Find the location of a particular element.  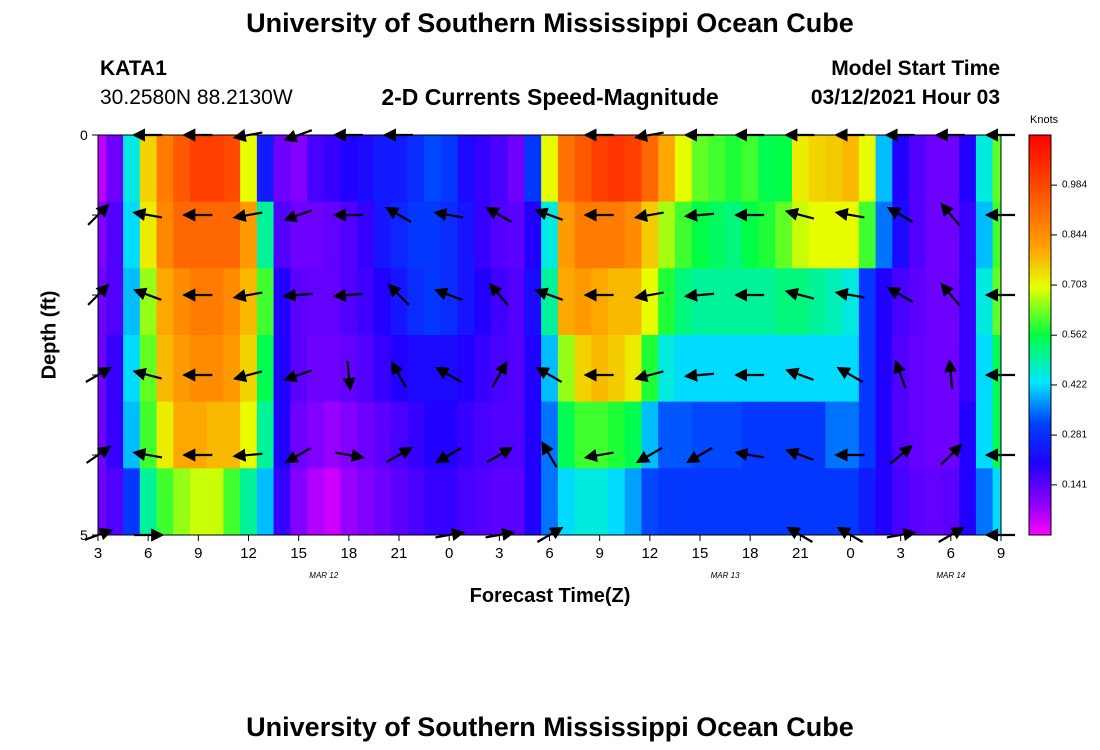

colorbar-unit: Knots is located at coordinates (1044, 120).